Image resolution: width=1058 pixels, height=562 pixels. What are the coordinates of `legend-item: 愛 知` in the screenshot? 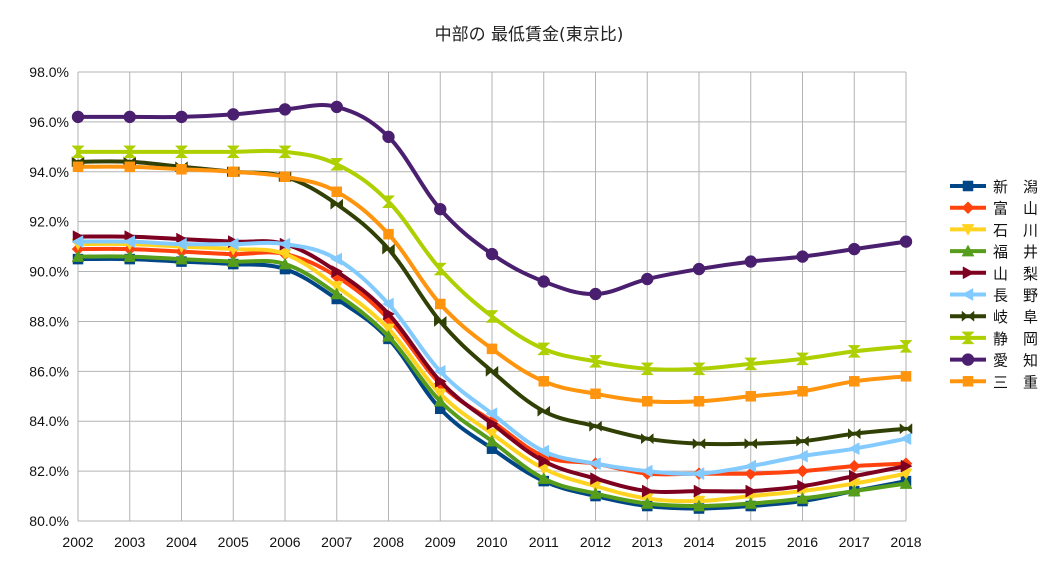 It's located at (994, 361).